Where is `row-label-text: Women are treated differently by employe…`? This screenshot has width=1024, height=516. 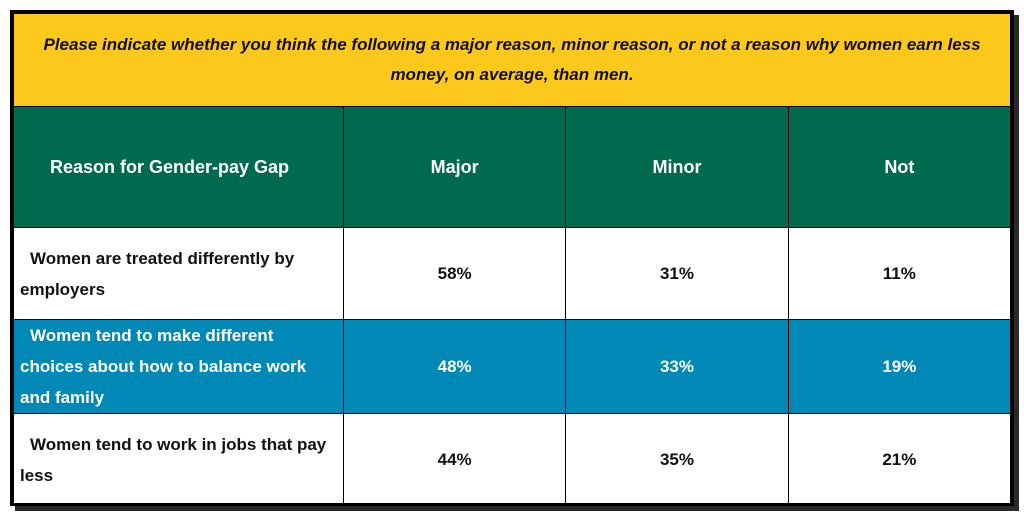
row-label-text: Women are treated differently by employe… is located at coordinates (157, 273).